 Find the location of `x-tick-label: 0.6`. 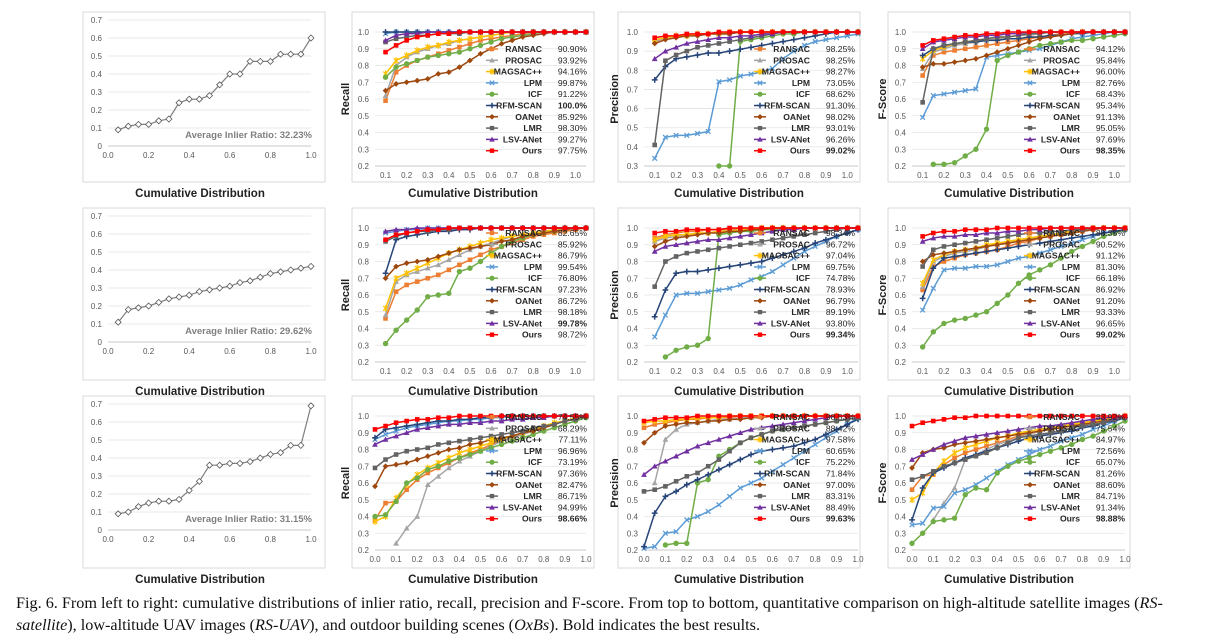

x-tick-label: 0.6 is located at coordinates (491, 371).